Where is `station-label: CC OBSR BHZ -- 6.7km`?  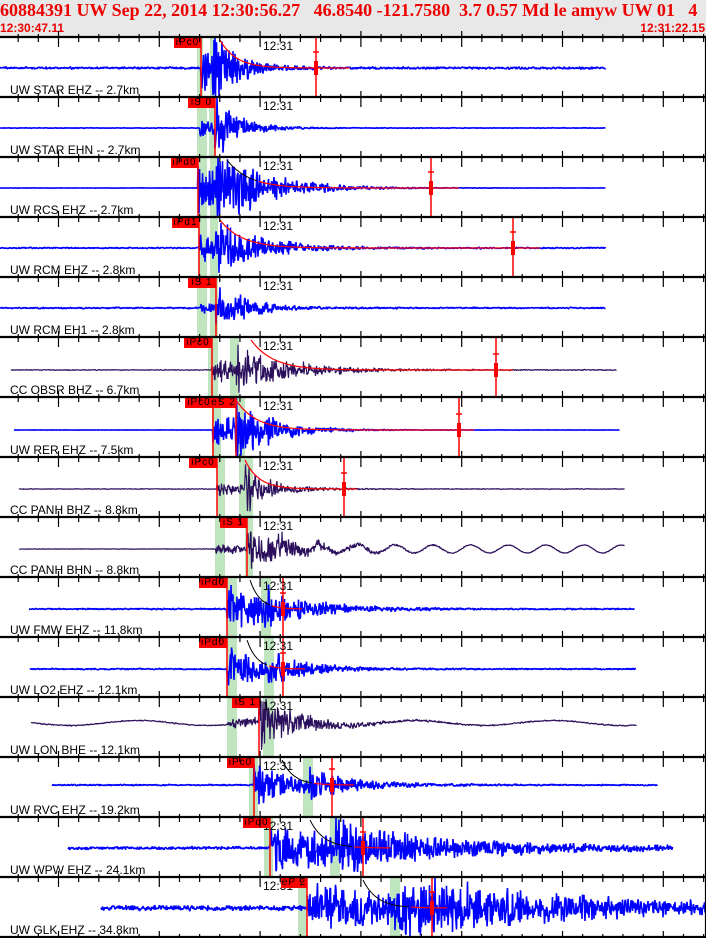 station-label: CC OBSR BHZ -- 6.7km is located at coordinates (75, 390).